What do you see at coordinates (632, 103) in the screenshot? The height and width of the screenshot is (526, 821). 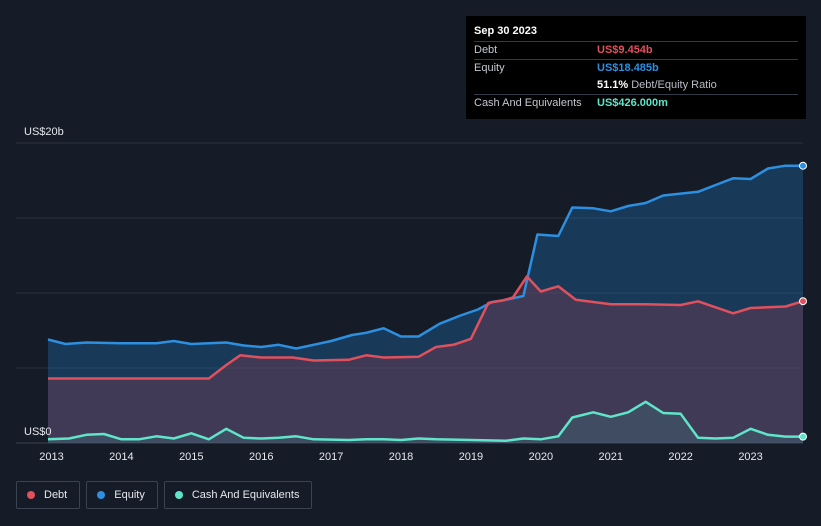 I see `tooltip-cash-value: US$426.000m` at bounding box center [632, 103].